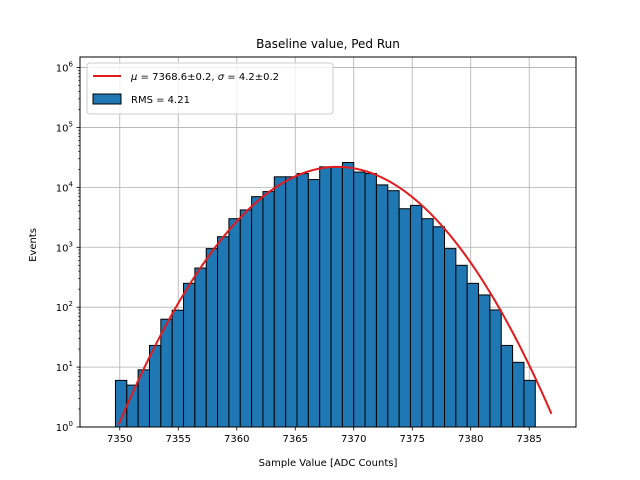 The height and width of the screenshot is (480, 640). Describe the element at coordinates (71, 364) in the screenshot. I see `y-tick-exponent: 1` at that location.